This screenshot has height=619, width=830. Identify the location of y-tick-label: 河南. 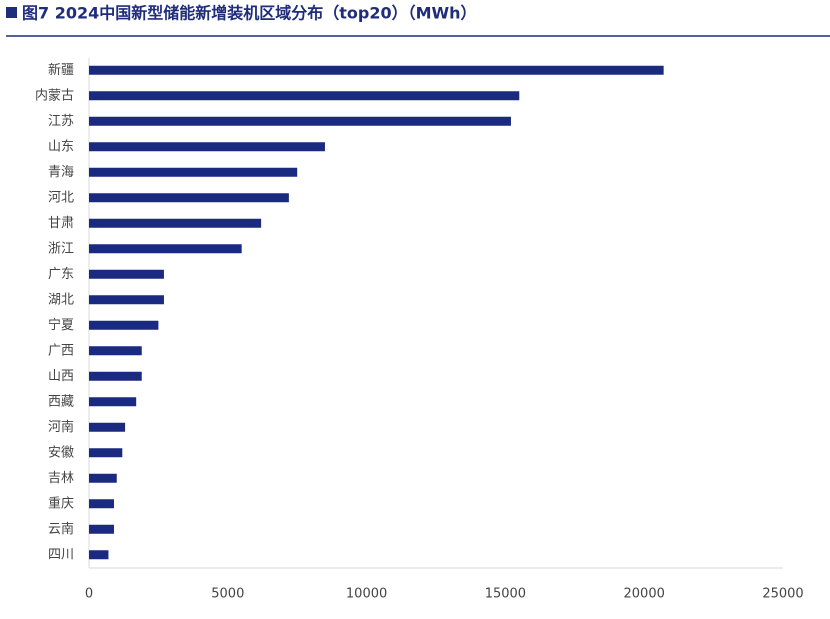
(61, 427).